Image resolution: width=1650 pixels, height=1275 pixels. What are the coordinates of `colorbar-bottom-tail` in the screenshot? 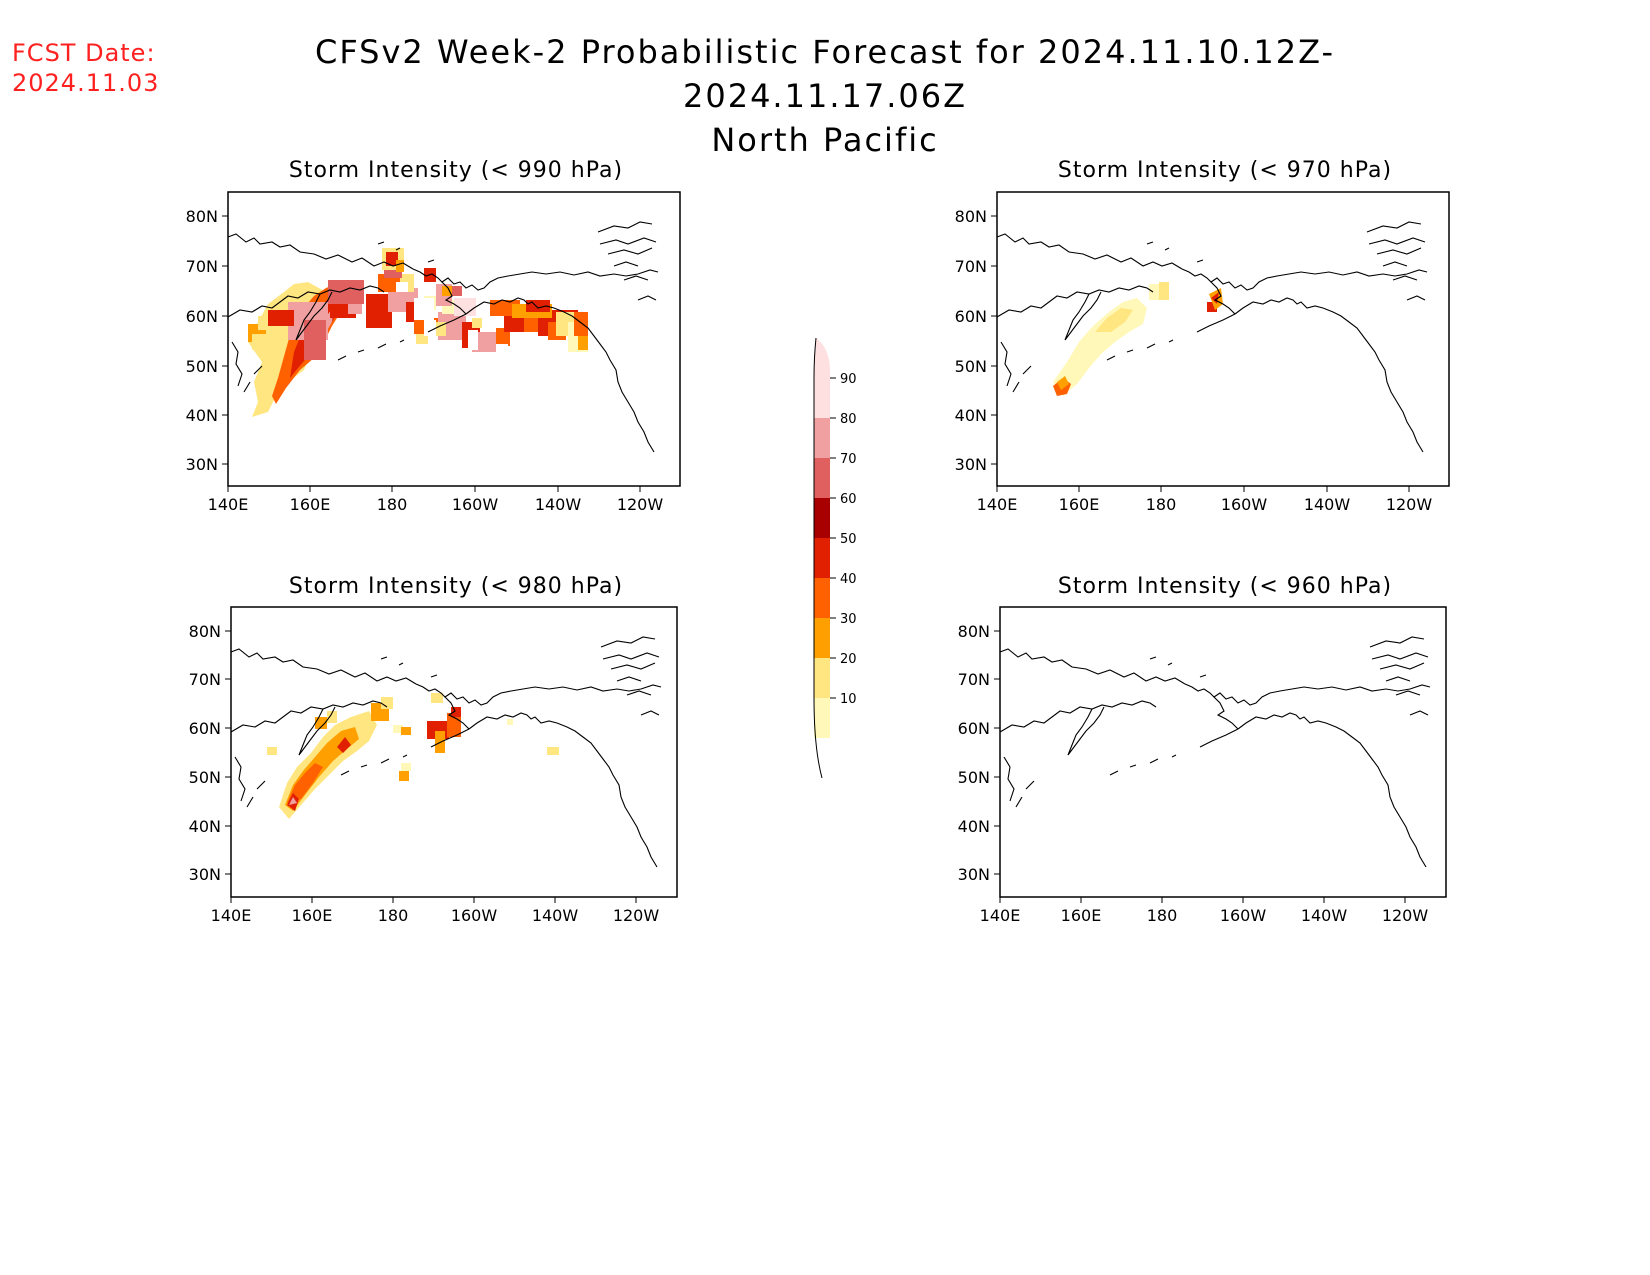 It's located at (818, 738).